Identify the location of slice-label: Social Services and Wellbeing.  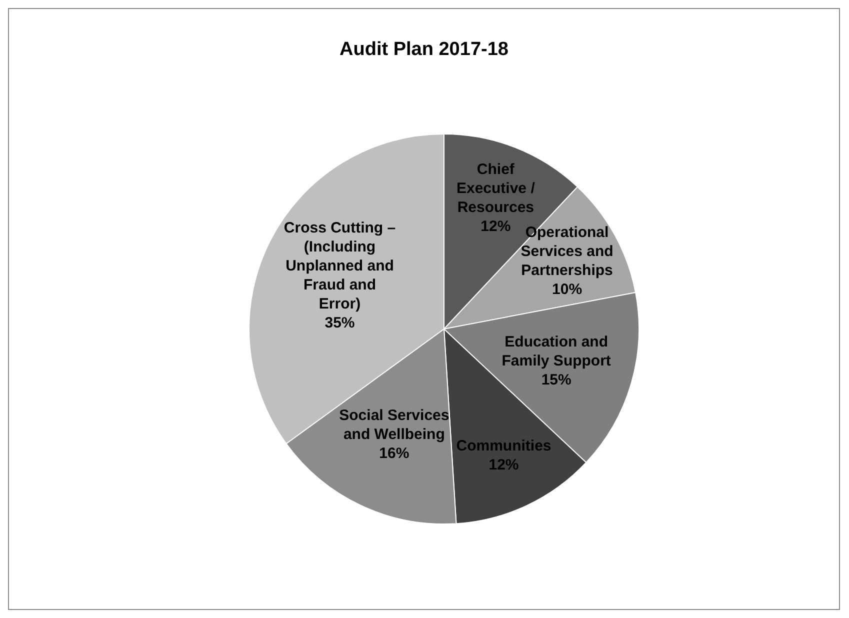
(394, 424).